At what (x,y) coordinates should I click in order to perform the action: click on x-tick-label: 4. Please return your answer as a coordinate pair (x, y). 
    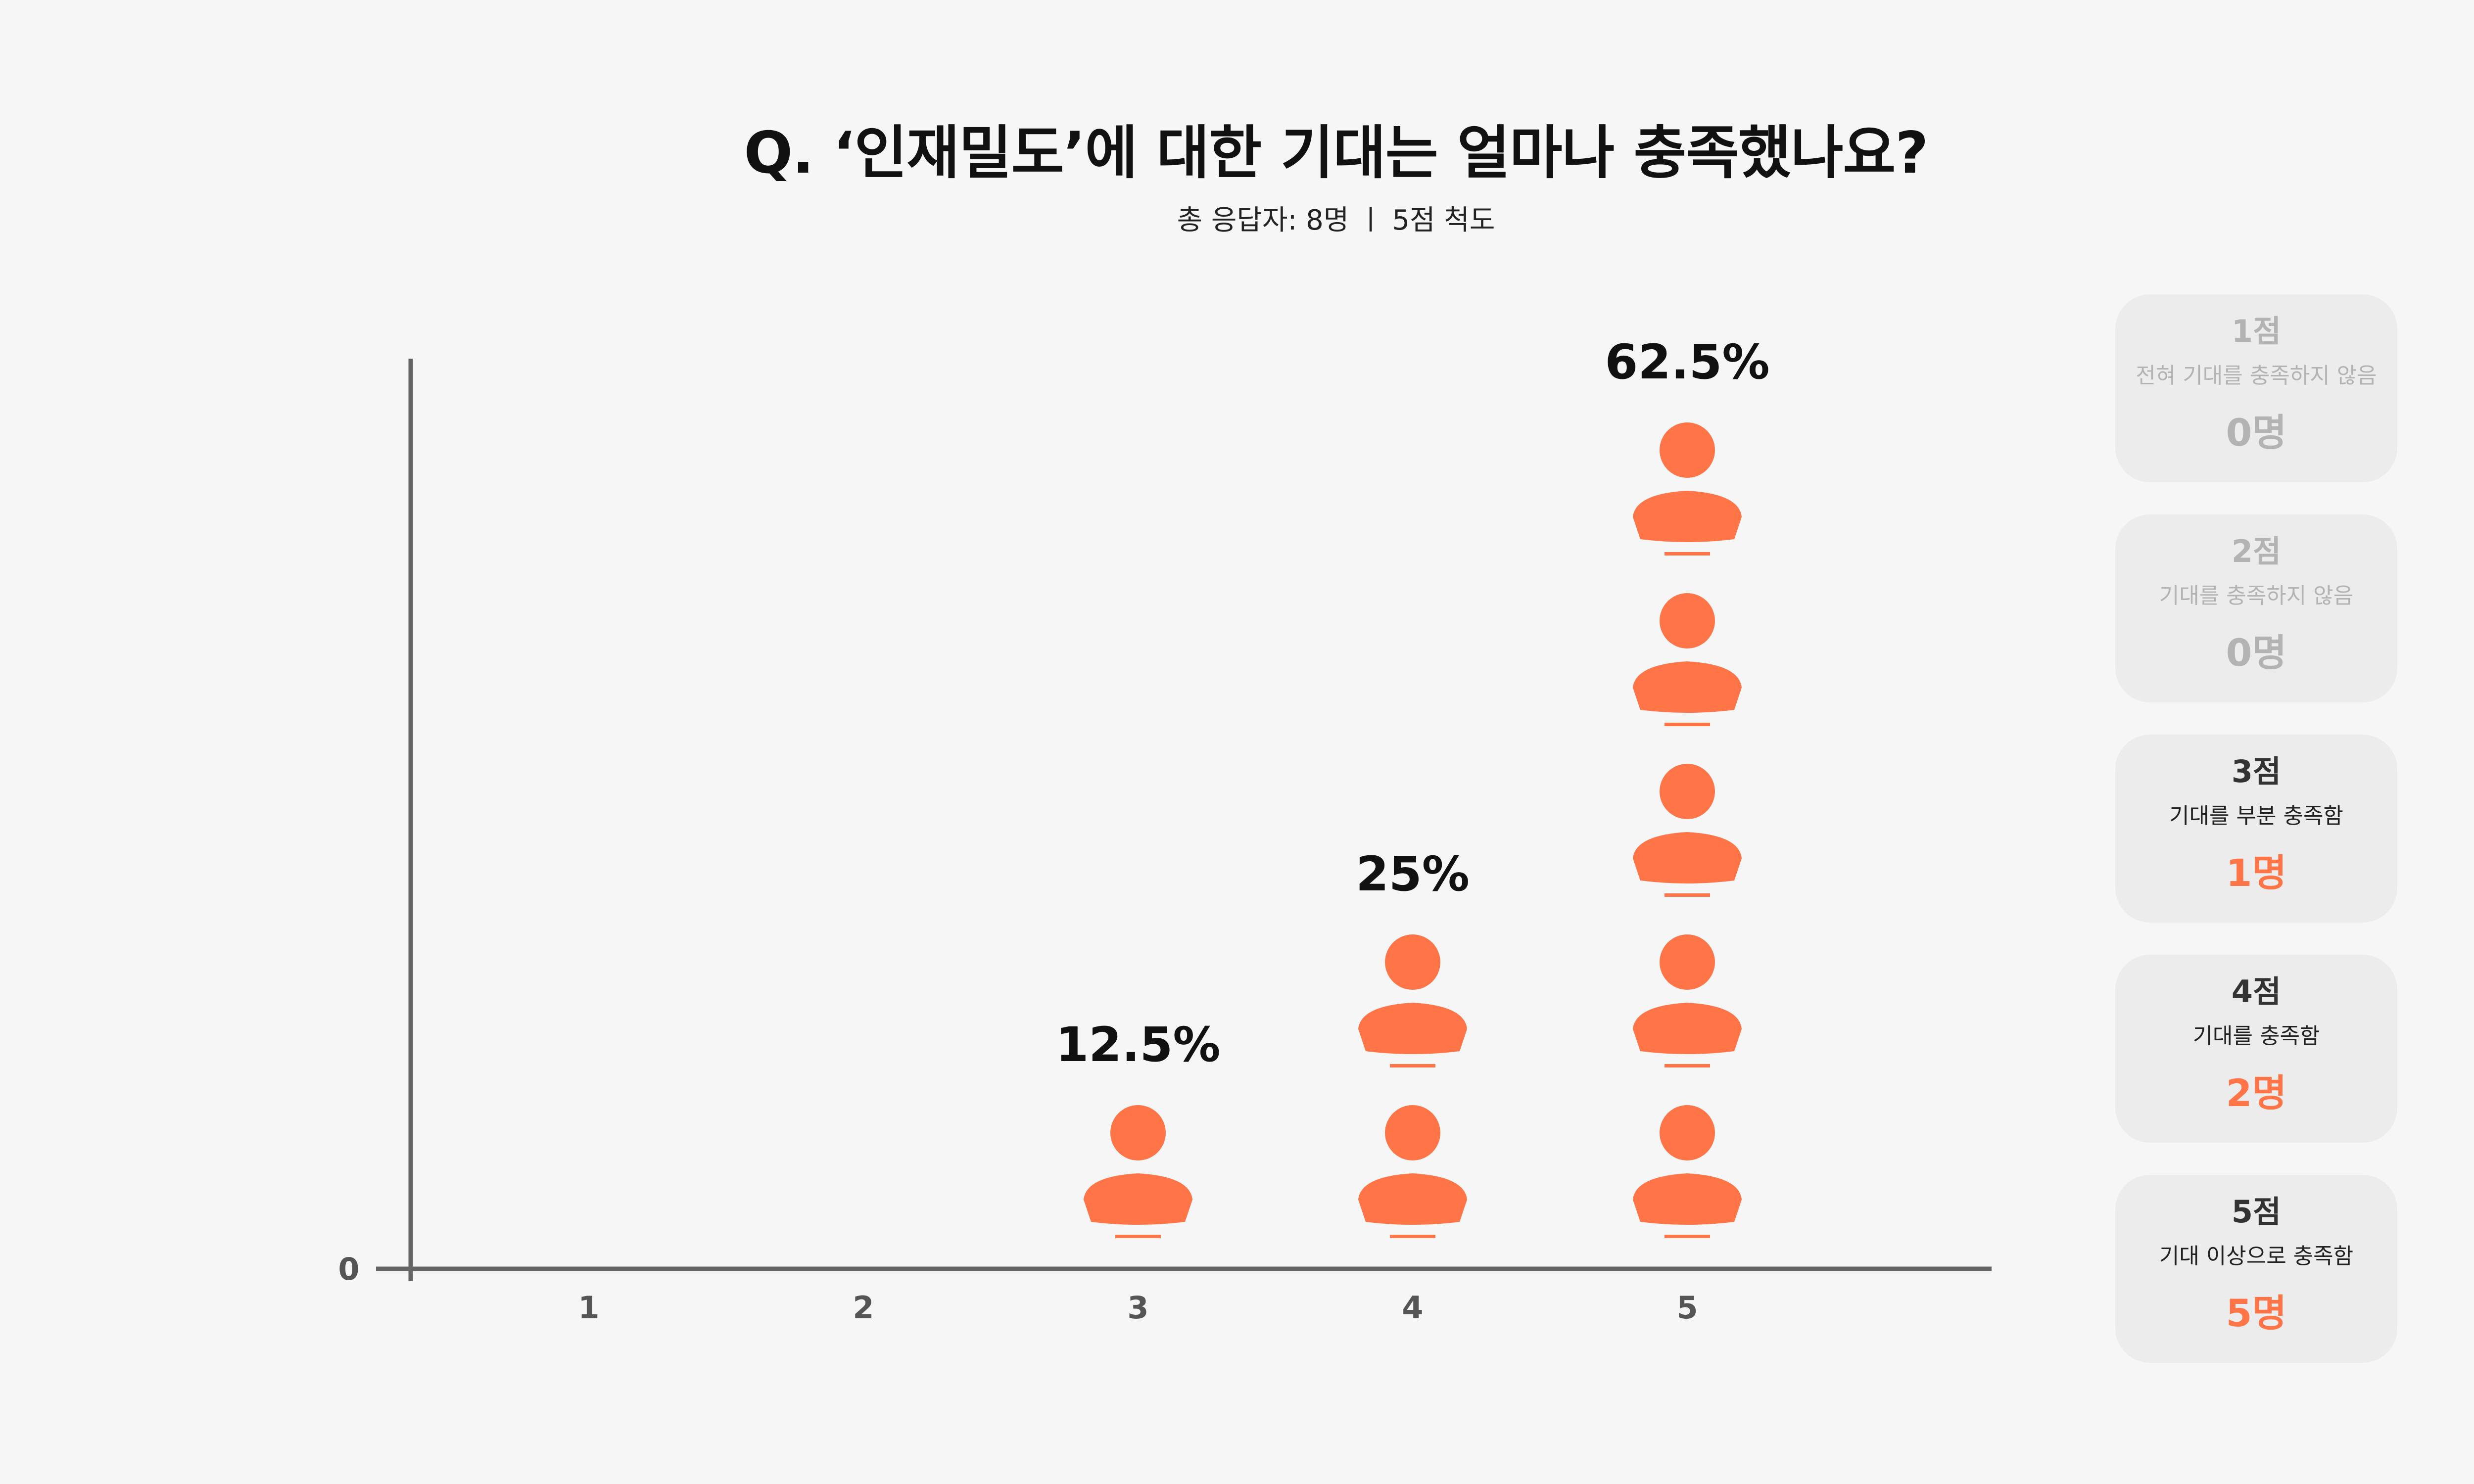
    Looking at the image, I should click on (1413, 1308).